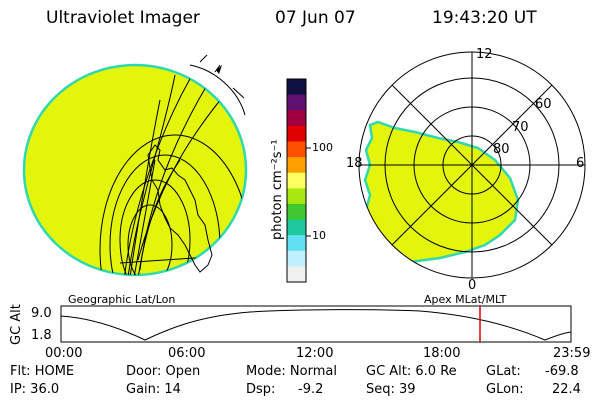 This screenshot has height=400, width=600. Describe the element at coordinates (572, 353) in the screenshot. I see `orbit-xtick-4: 23:59` at that location.